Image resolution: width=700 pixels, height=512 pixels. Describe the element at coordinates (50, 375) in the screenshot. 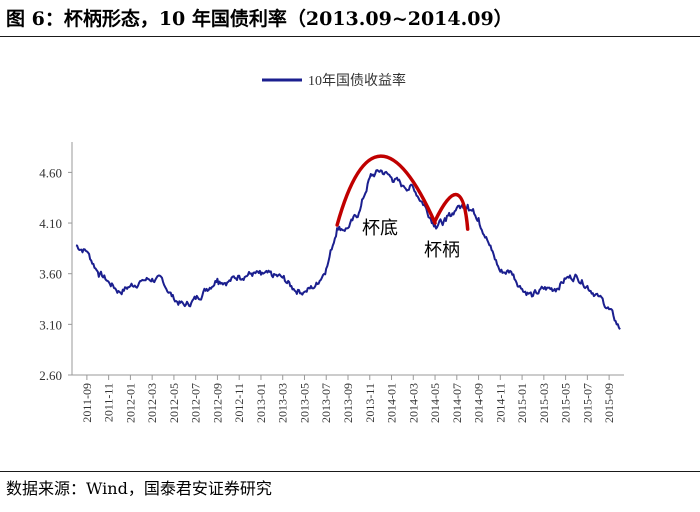

I see `y-tick-label: 2.60` at that location.